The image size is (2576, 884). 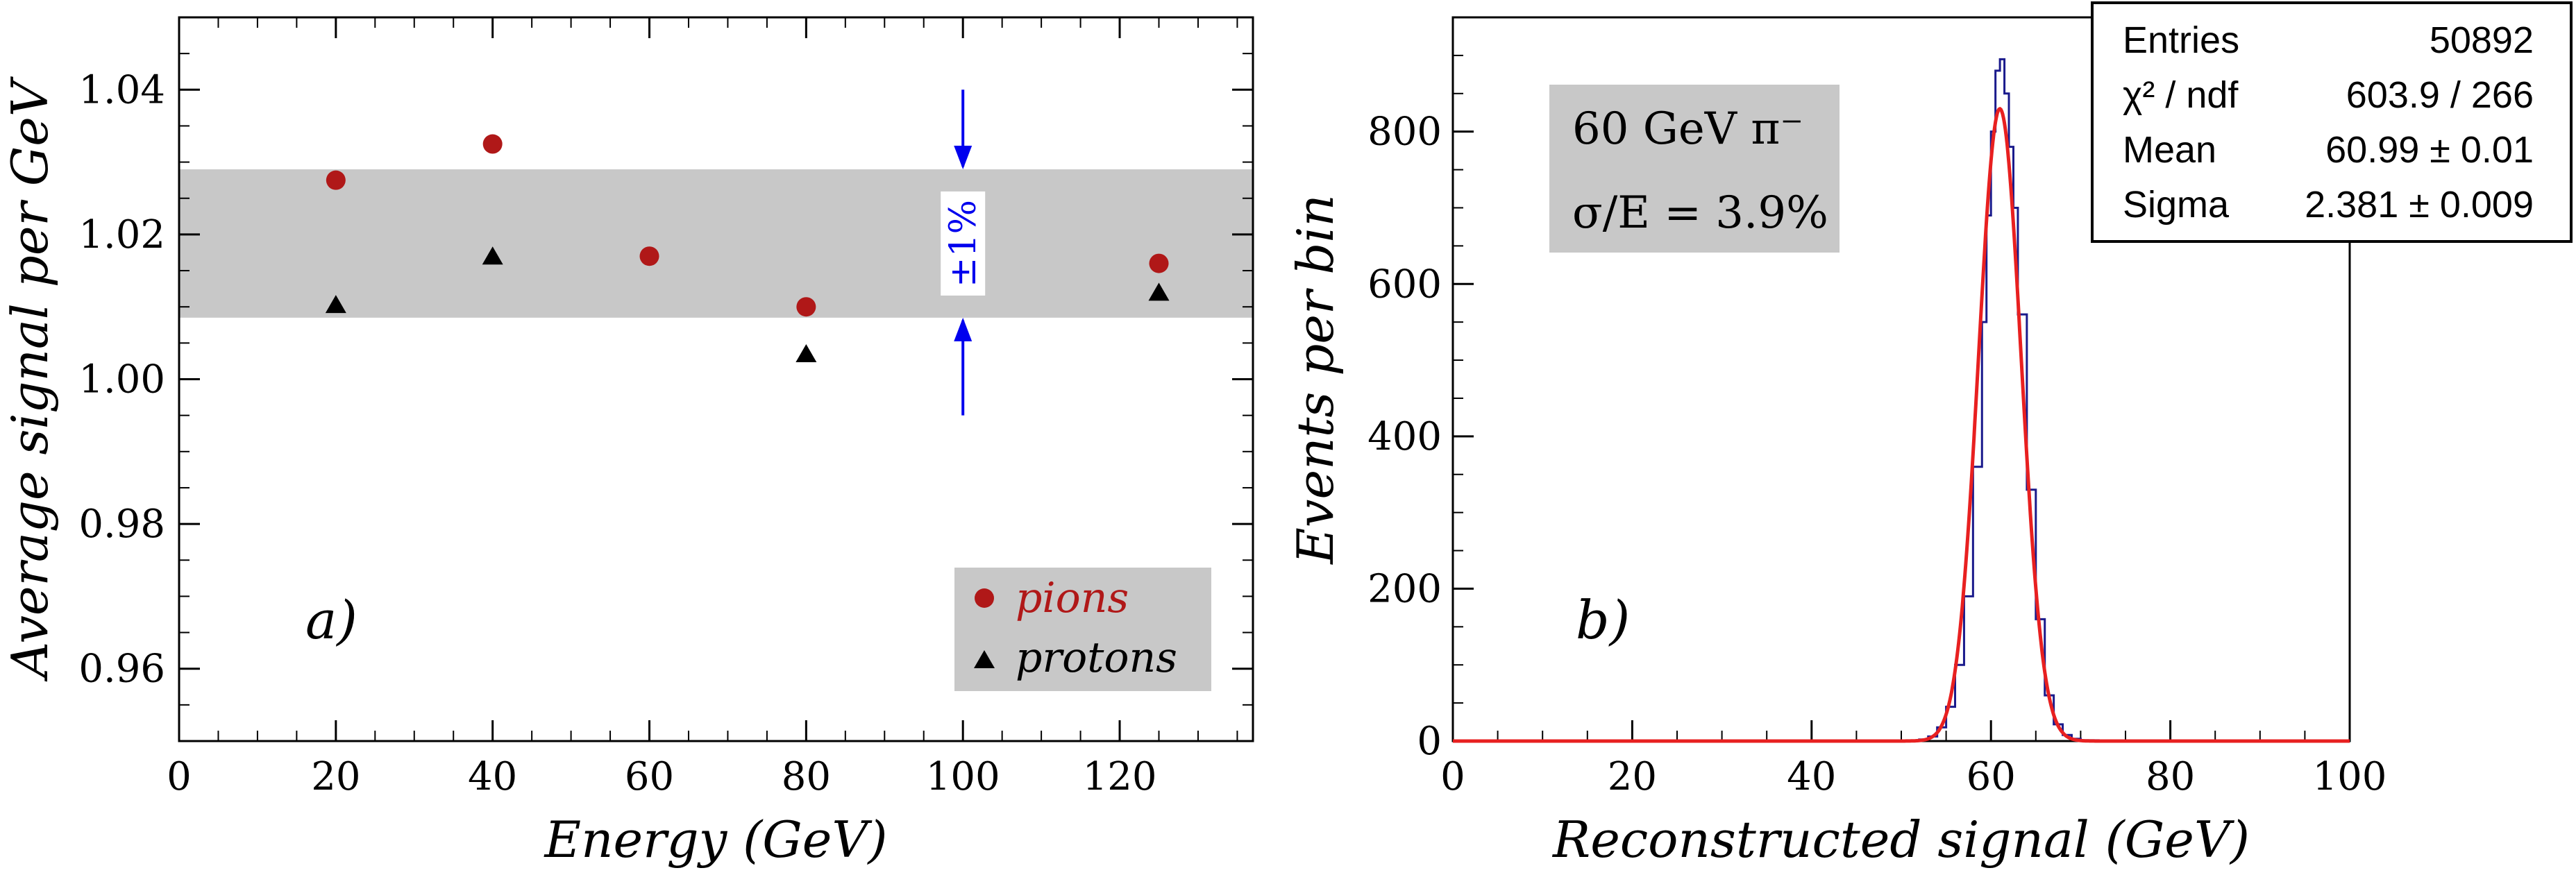 What do you see at coordinates (1096, 658) in the screenshot?
I see `legend-protons-label: protons` at bounding box center [1096, 658].